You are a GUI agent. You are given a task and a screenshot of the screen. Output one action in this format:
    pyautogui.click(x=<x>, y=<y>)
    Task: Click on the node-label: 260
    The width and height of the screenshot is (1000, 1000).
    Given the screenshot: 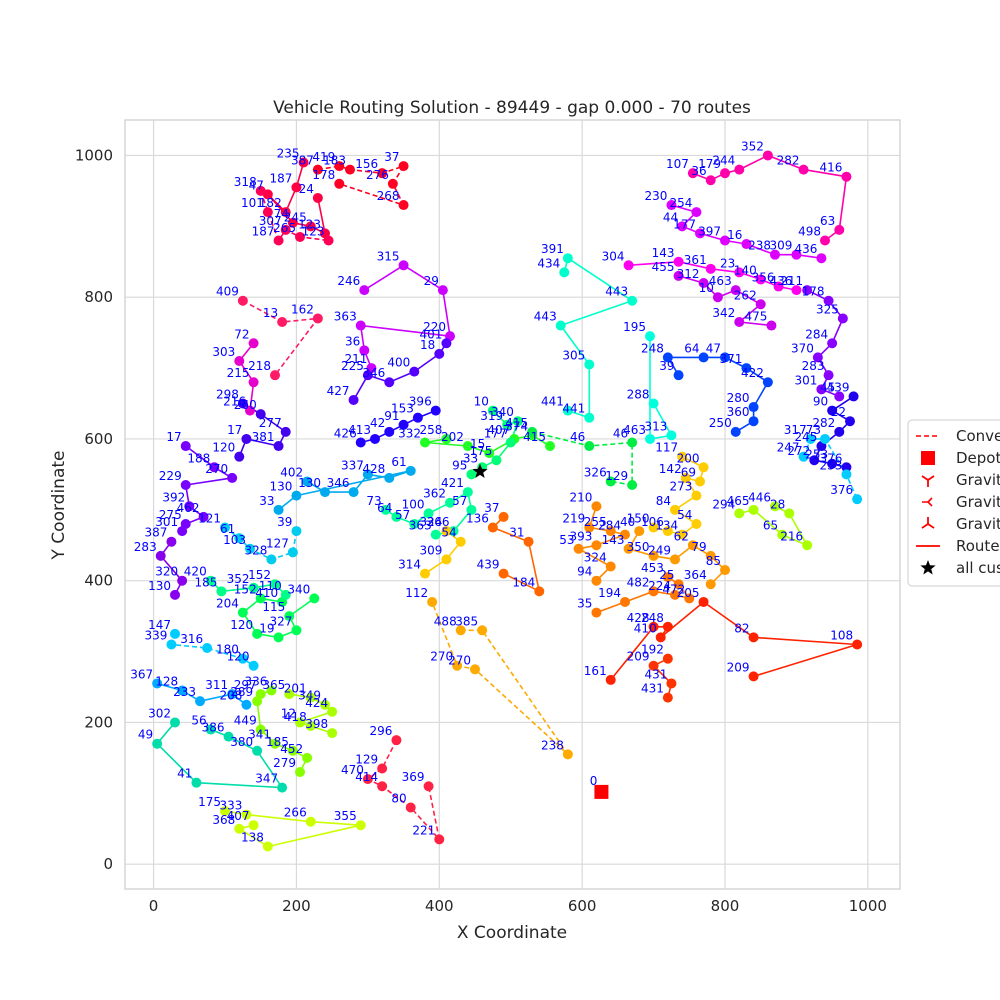 What is the action you would take?
    pyautogui.click(x=245, y=405)
    